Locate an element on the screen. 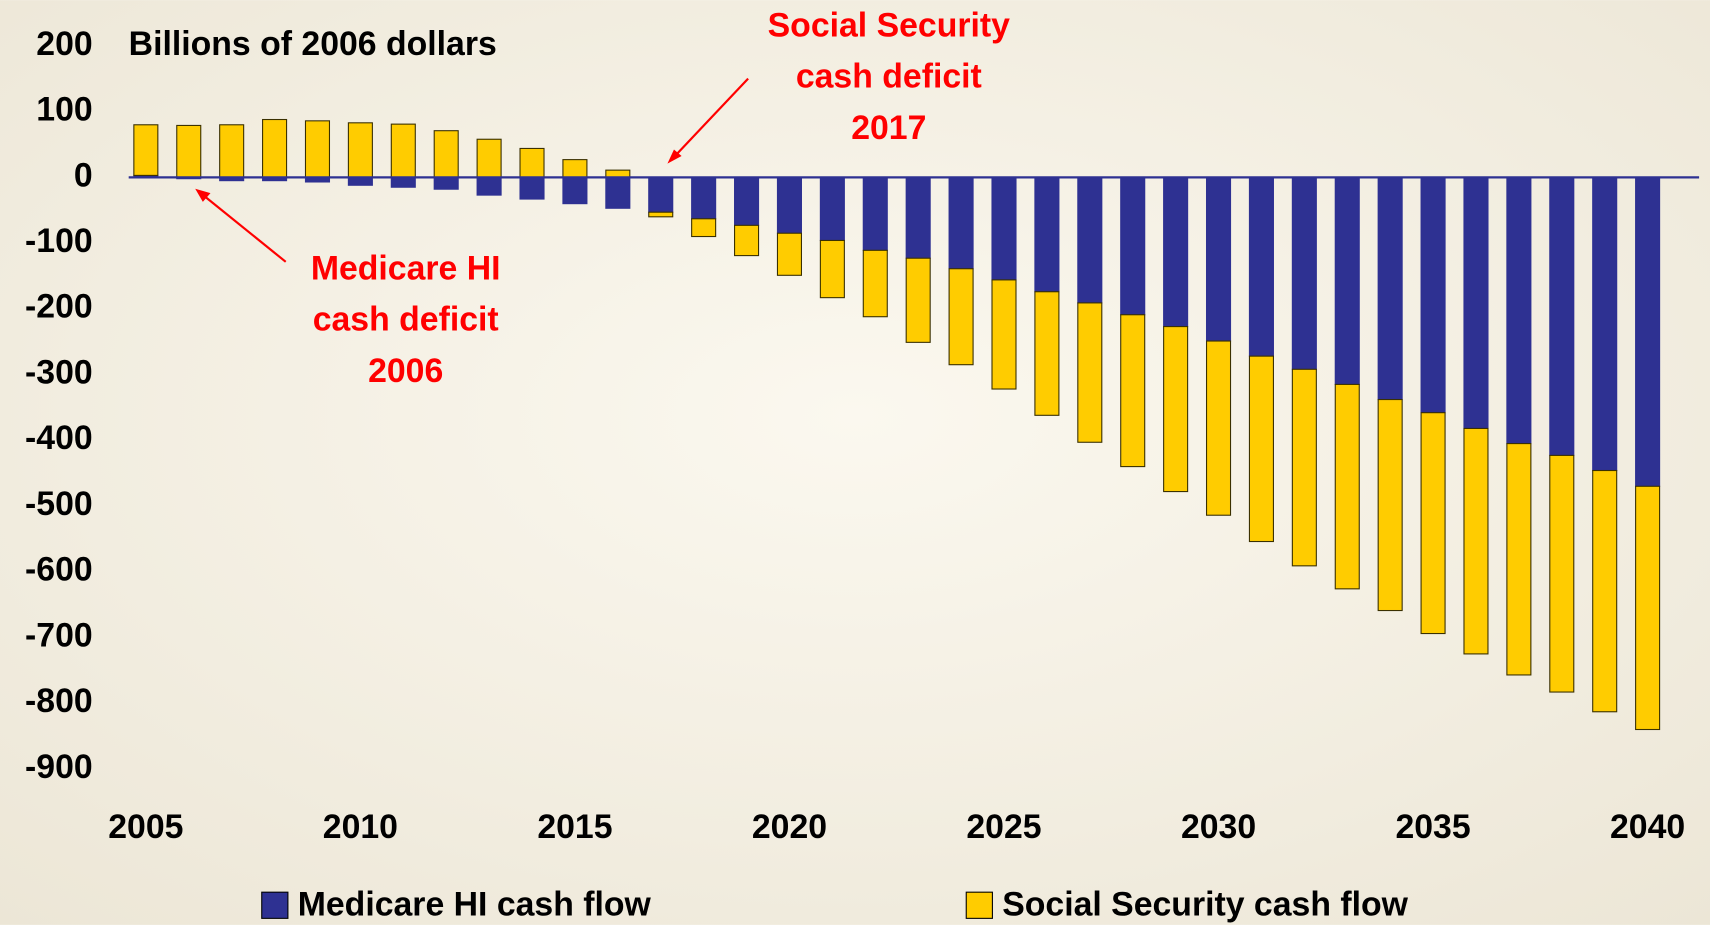 This screenshot has height=925, width=1710. annotation: Medicare HI cash deficit 2006 is located at coordinates (348, 289).